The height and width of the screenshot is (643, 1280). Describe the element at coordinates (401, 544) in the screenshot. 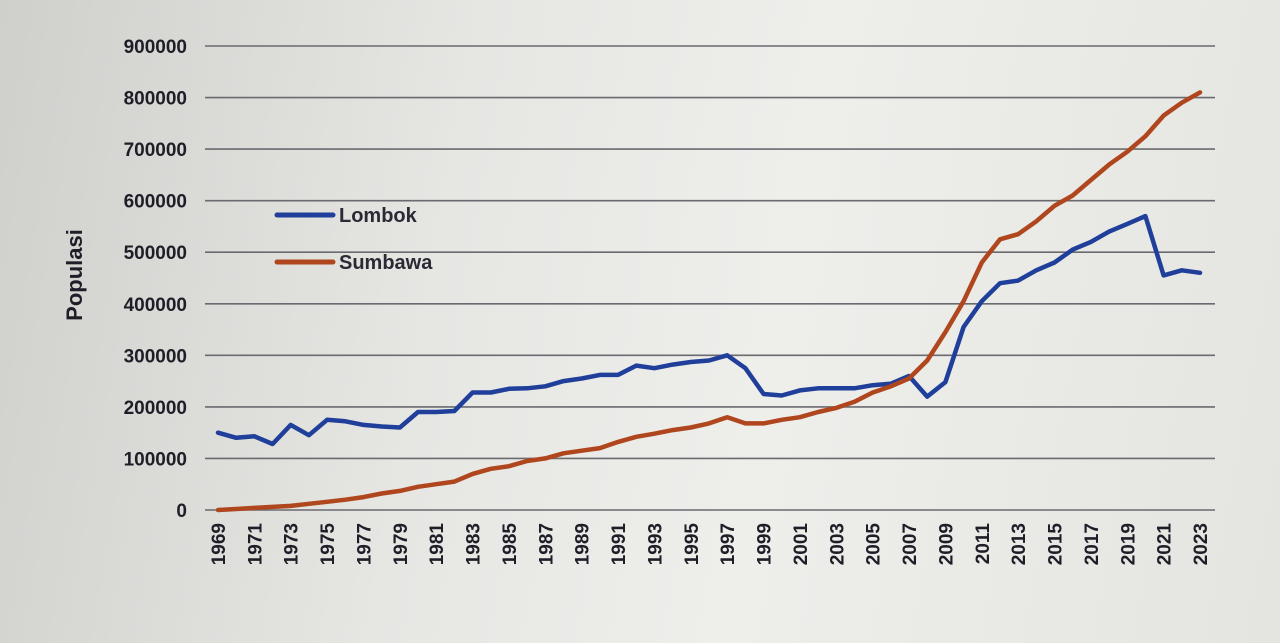

I see `x-tick-label: 1979` at that location.